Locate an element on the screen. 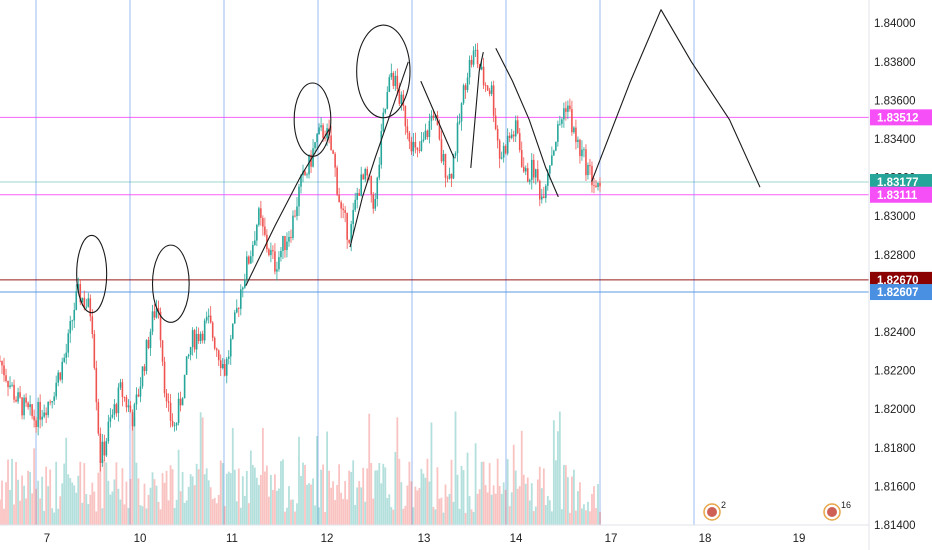  event-count-label: 16 is located at coordinates (846, 505).